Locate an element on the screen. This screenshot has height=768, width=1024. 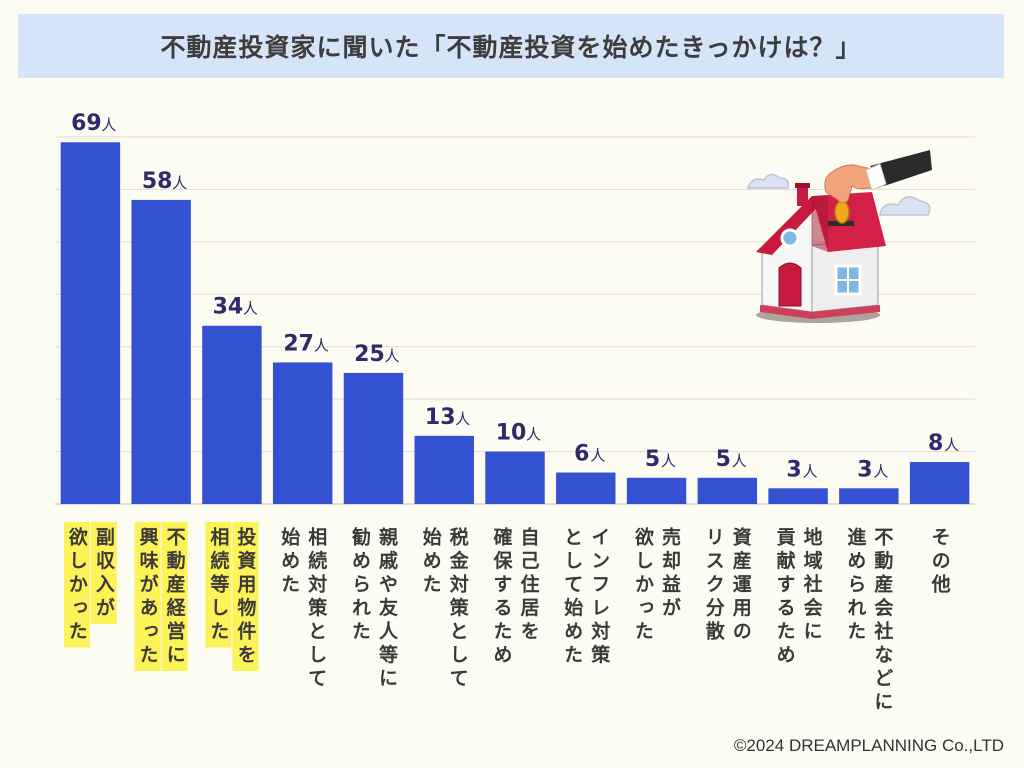
tick-label: 親戚や友人等に is located at coordinates (387, 609).